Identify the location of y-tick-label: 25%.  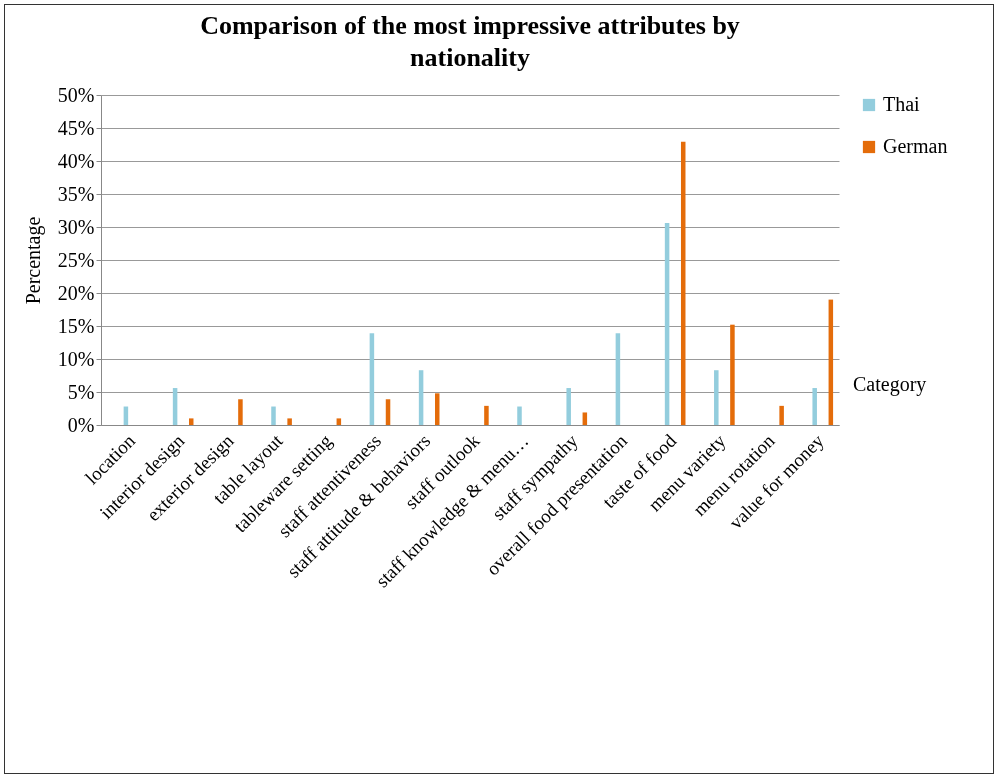
(76, 259).